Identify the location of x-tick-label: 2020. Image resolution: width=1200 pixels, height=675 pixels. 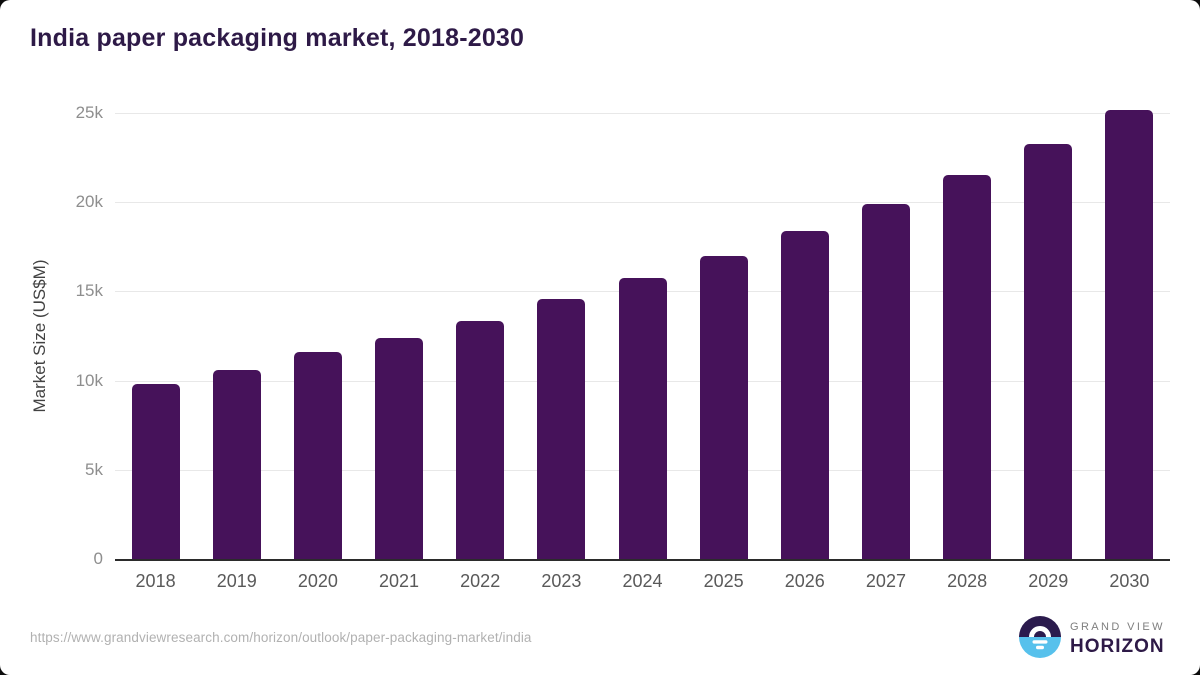
(317, 581).